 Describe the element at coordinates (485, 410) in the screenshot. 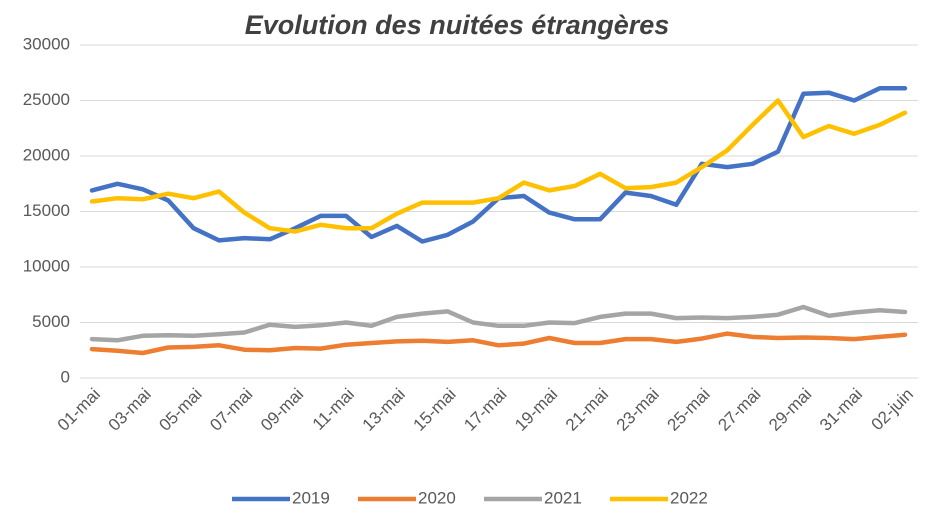

I see `x-tick-label: 17-mai` at that location.